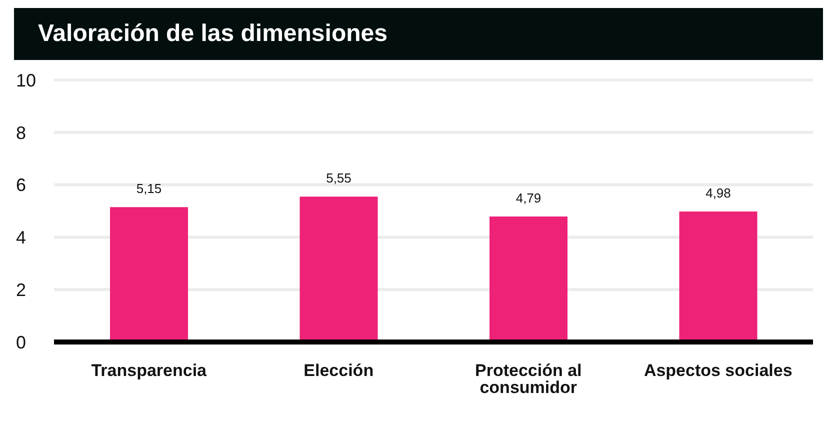  I want to click on data-label: 4,79, so click(529, 198).